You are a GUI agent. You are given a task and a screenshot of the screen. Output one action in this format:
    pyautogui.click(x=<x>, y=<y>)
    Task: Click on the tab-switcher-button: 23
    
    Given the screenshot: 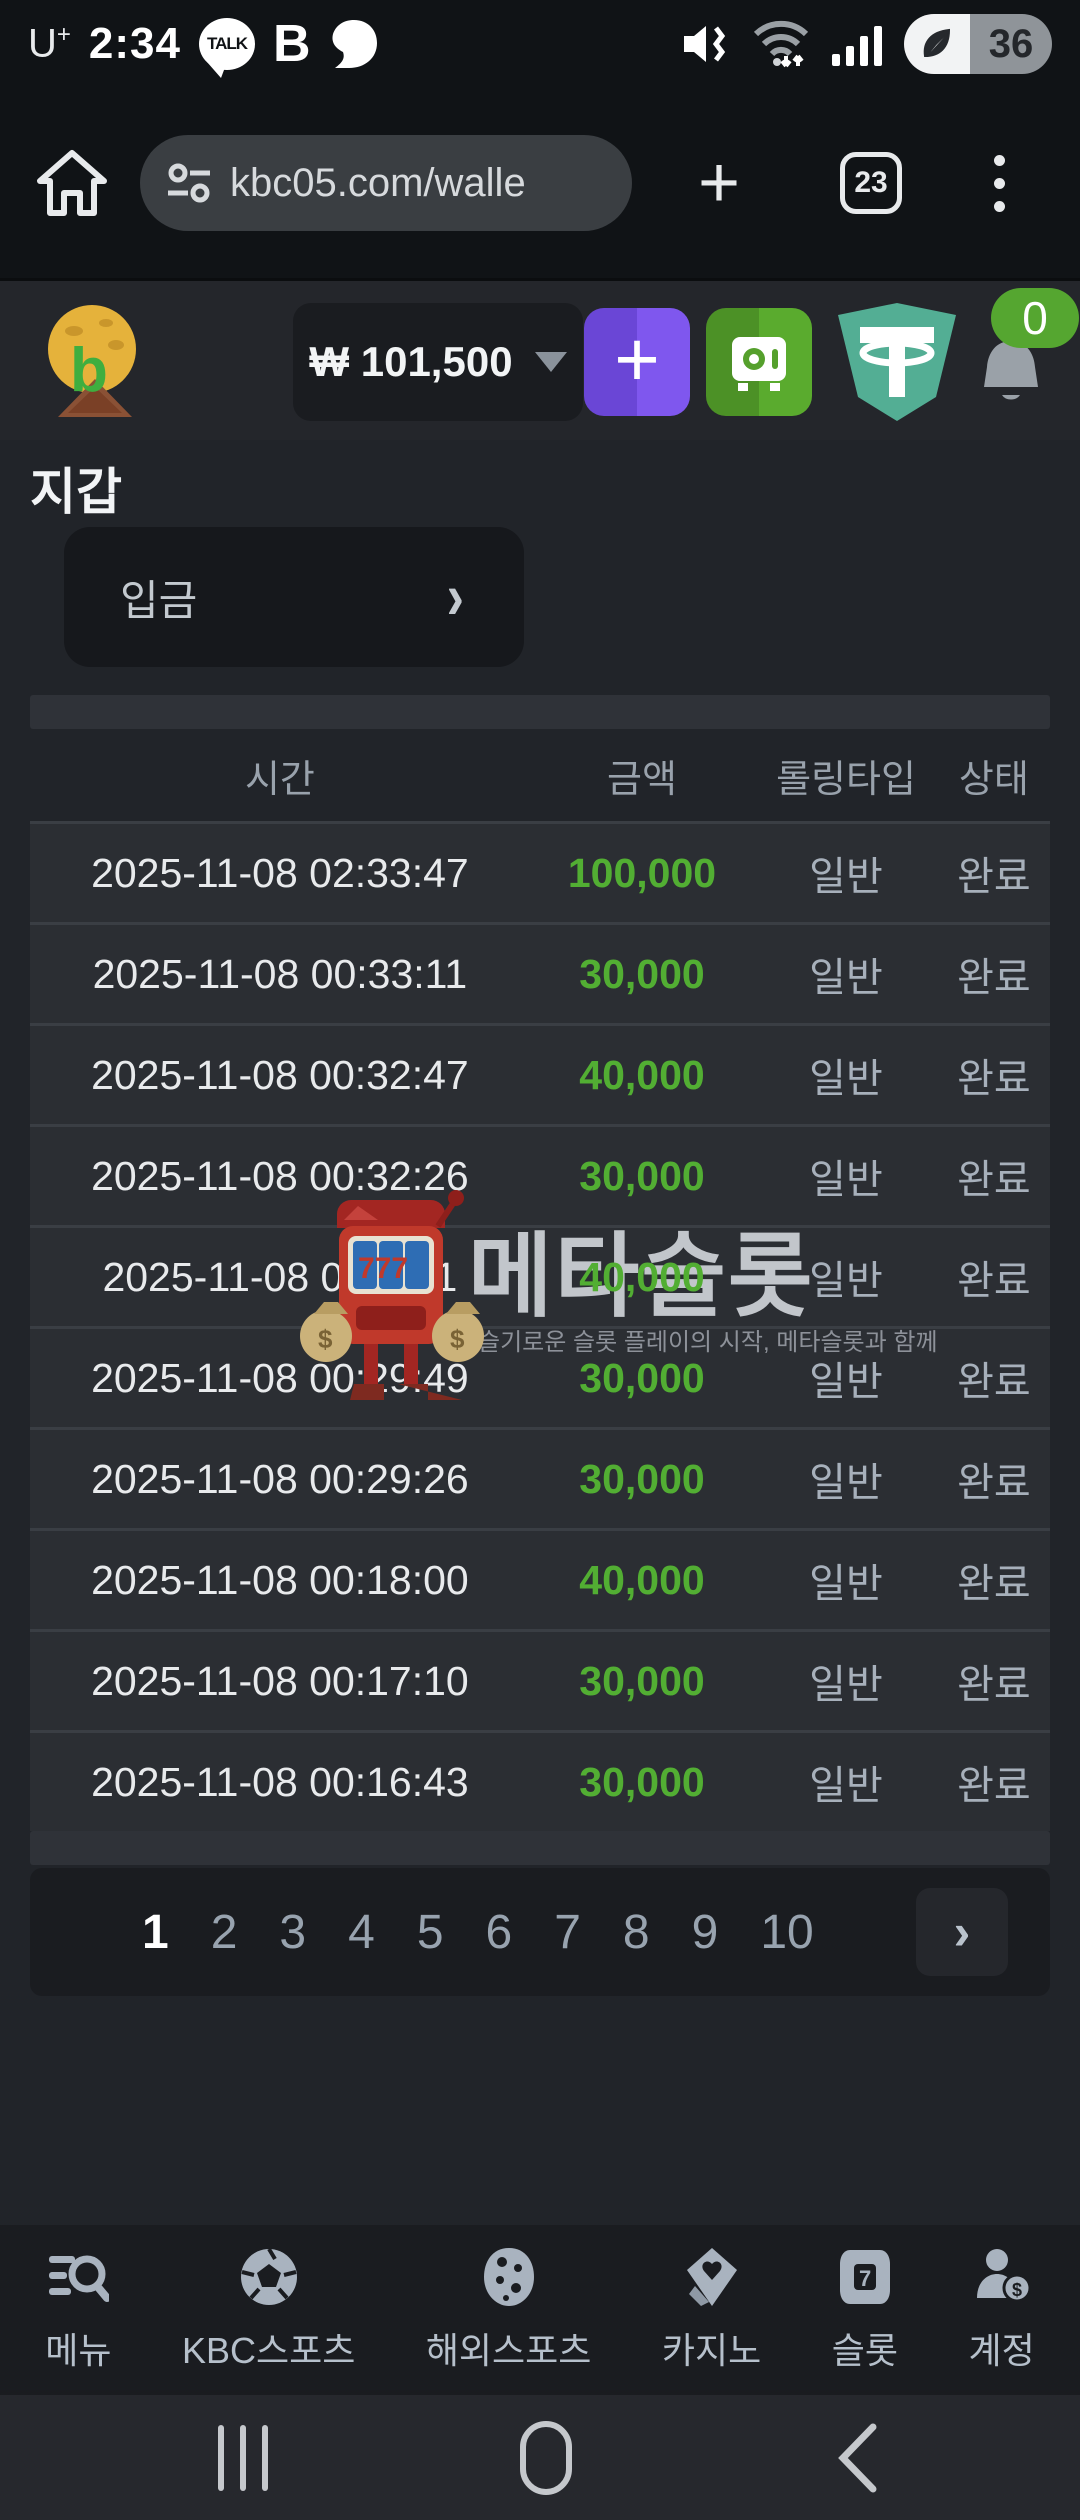 What is the action you would take?
    pyautogui.click(x=871, y=183)
    